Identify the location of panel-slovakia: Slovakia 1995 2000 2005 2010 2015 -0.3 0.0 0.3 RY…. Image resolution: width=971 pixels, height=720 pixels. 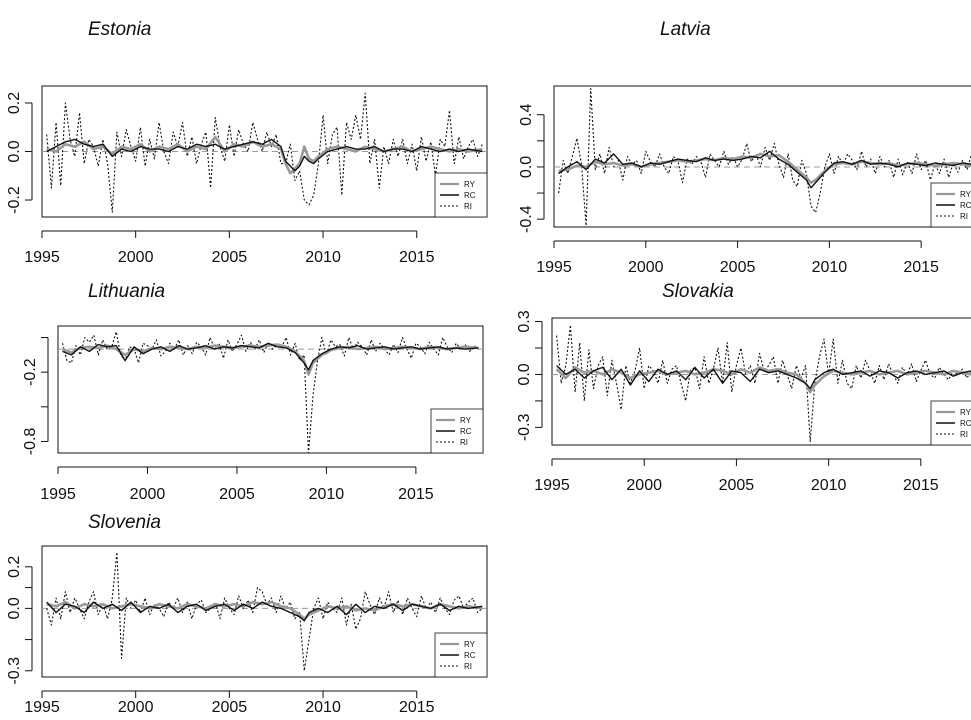
(743, 387).